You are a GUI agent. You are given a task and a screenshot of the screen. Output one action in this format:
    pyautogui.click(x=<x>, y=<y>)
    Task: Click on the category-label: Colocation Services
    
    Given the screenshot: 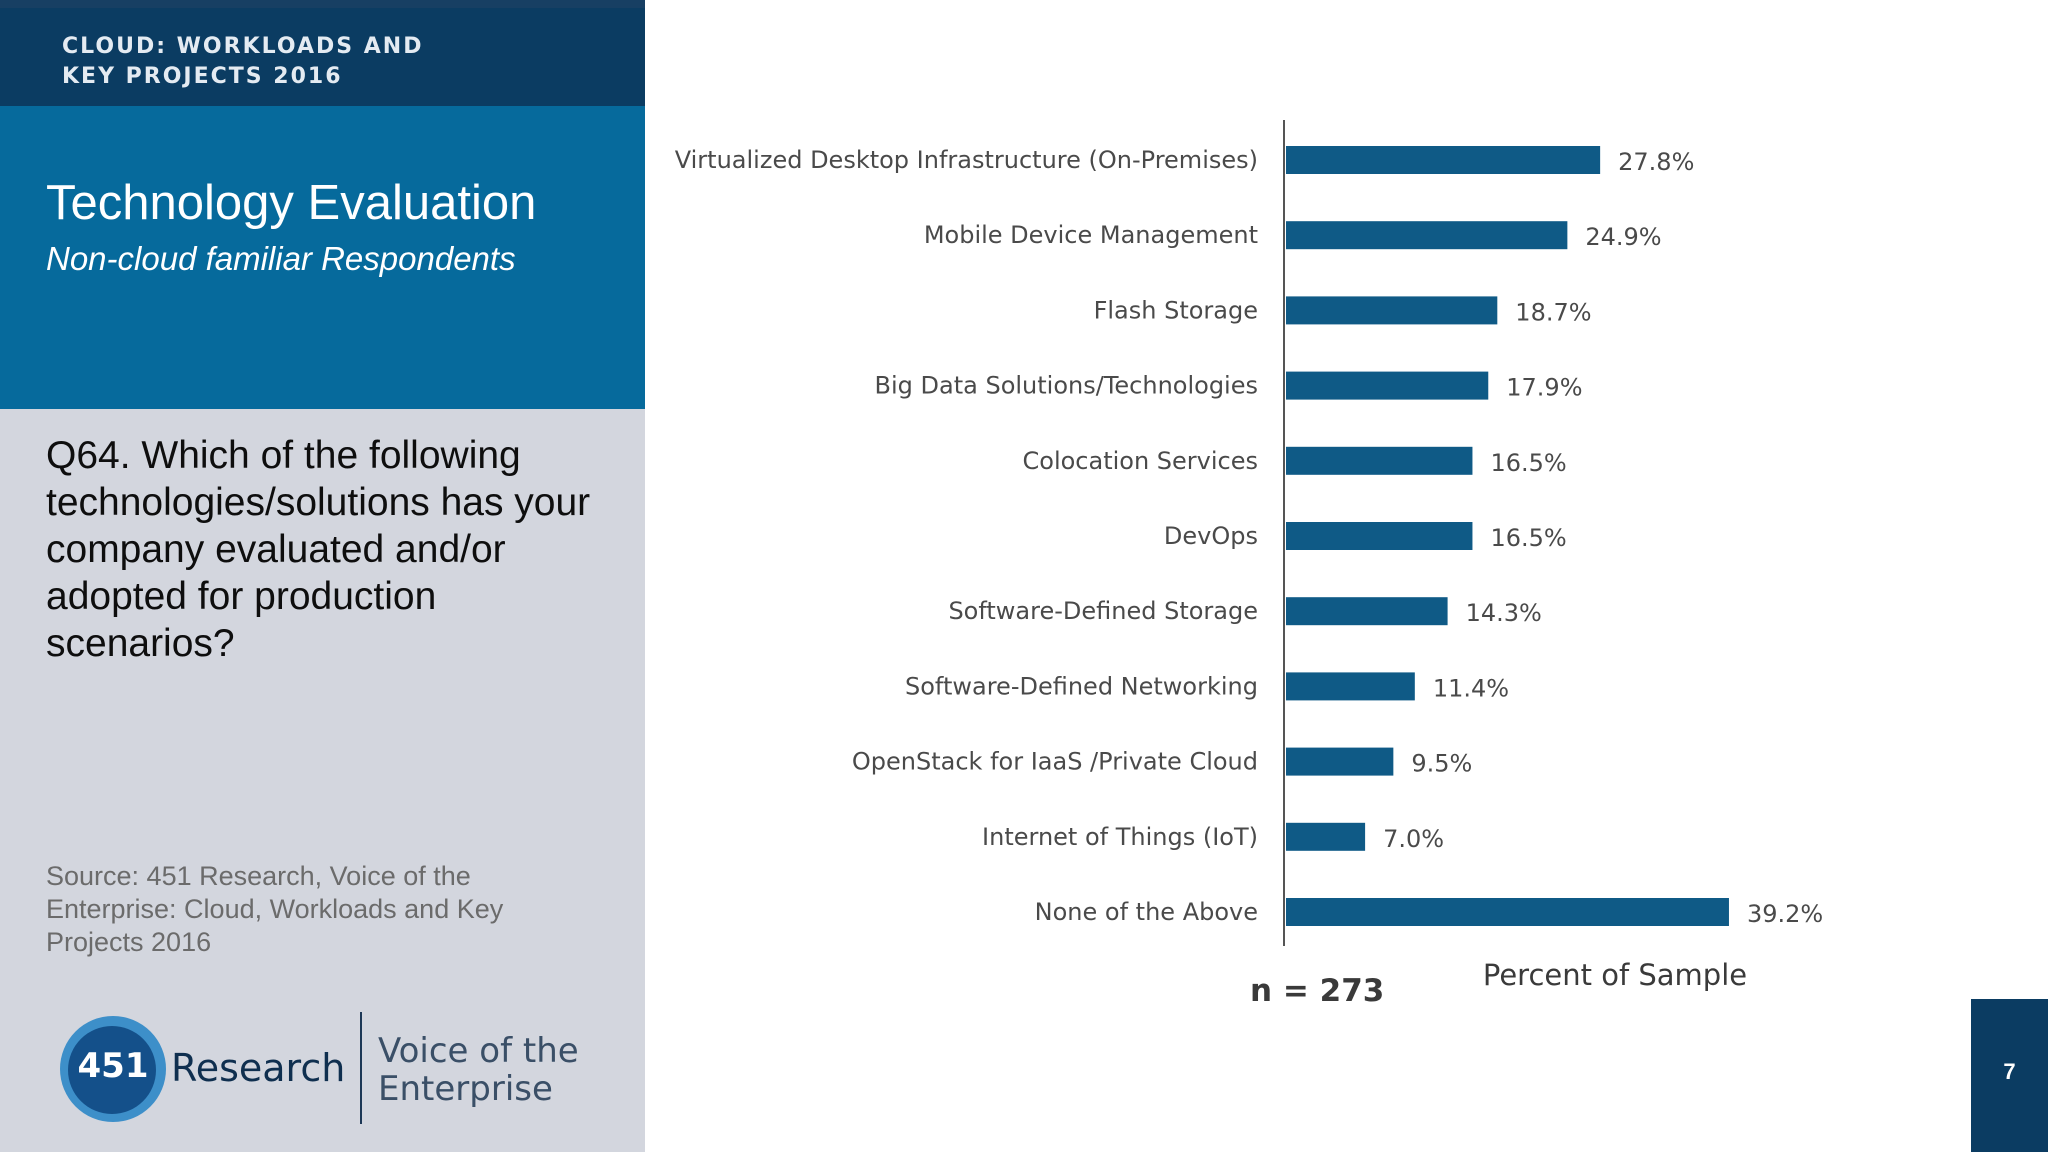 What is the action you would take?
    pyautogui.click(x=1141, y=461)
    